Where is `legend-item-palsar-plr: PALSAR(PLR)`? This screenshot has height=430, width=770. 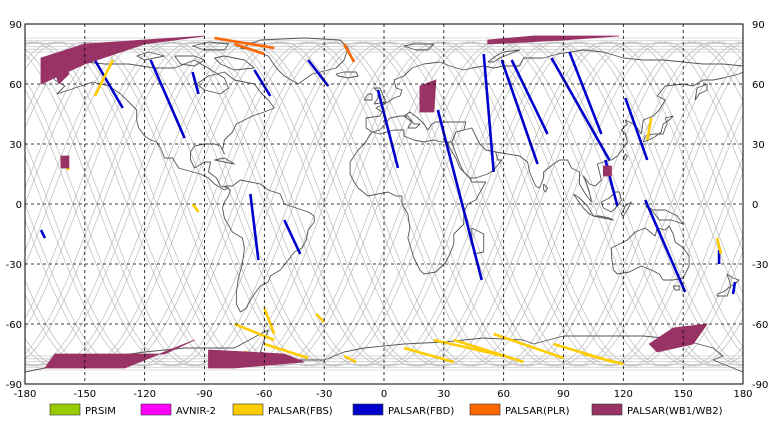
legend-item-palsar-plr: PALSAR(PLR) is located at coordinates (519, 410).